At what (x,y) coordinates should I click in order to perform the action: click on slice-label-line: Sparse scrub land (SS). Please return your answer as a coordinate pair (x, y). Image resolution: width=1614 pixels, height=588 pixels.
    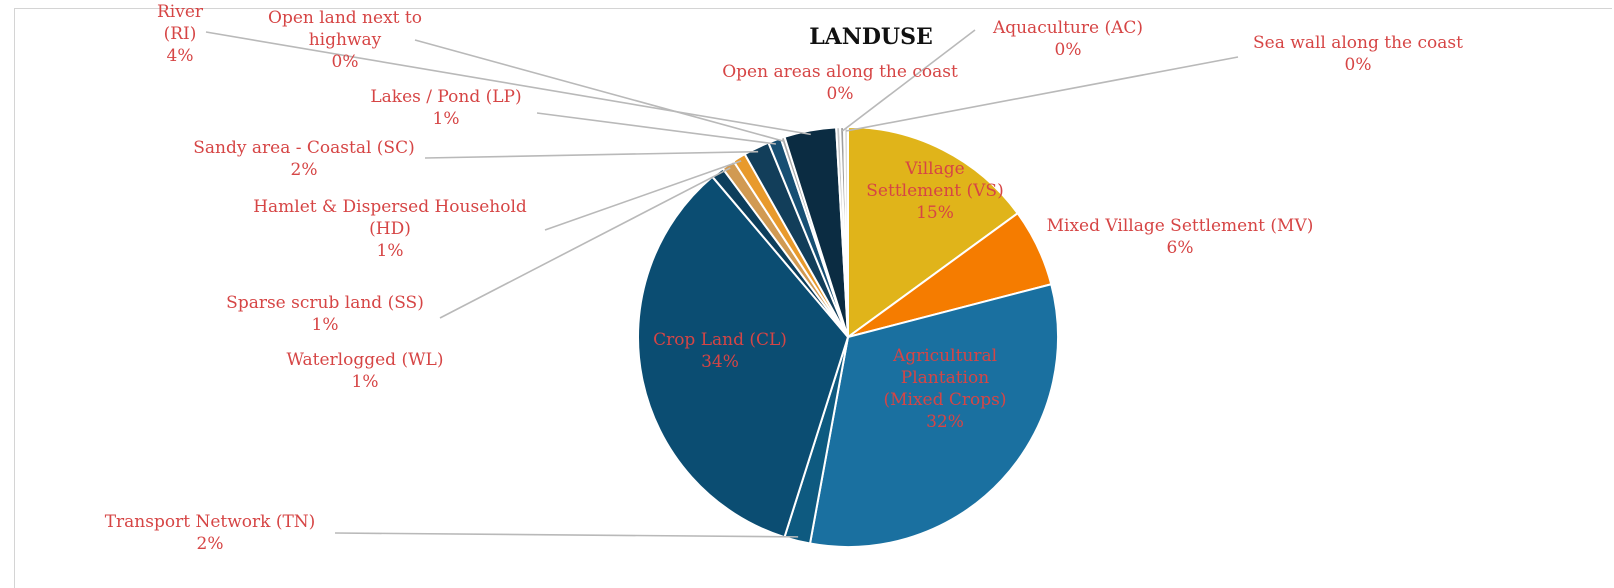
    Looking at the image, I should click on (325, 303).